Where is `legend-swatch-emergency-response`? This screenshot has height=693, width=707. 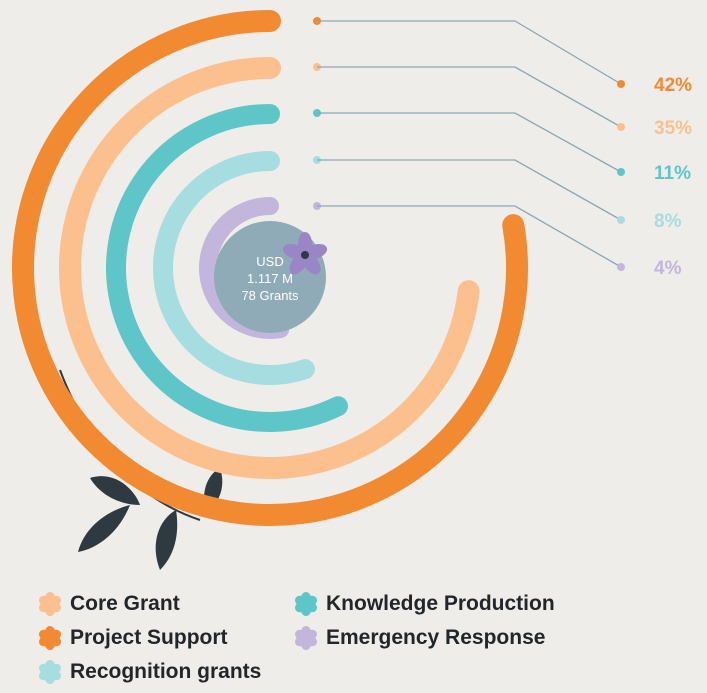 legend-swatch-emergency-response is located at coordinates (306, 638).